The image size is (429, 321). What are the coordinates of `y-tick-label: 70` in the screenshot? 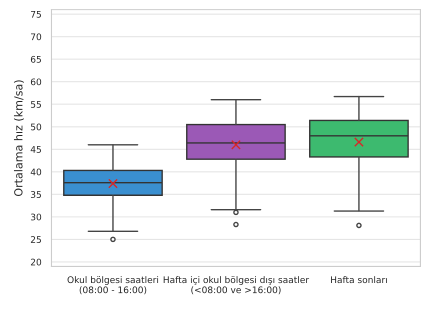 It's located at (36, 36).